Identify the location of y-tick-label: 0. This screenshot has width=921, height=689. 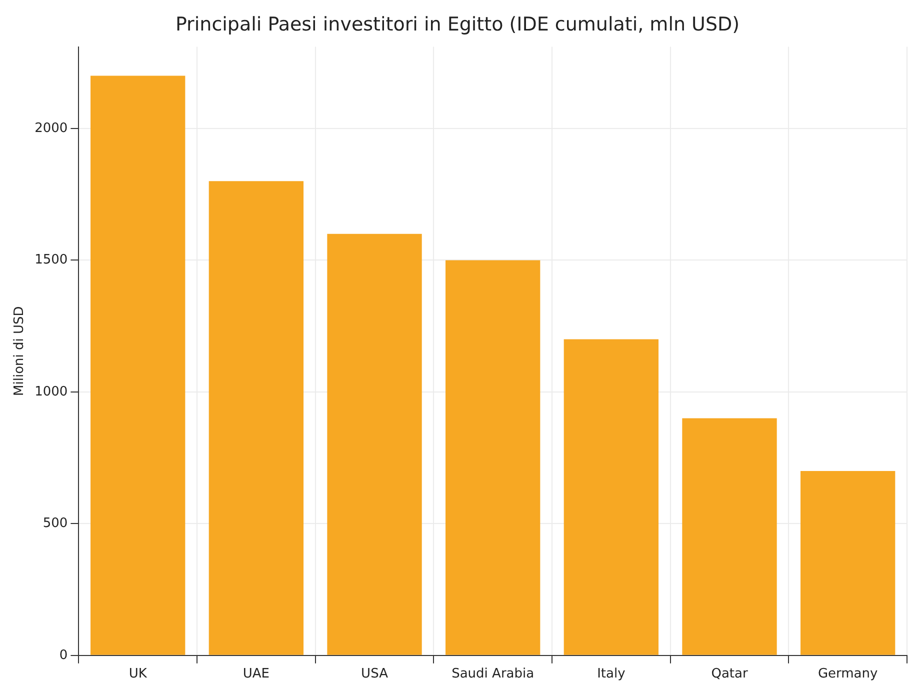
(63, 655).